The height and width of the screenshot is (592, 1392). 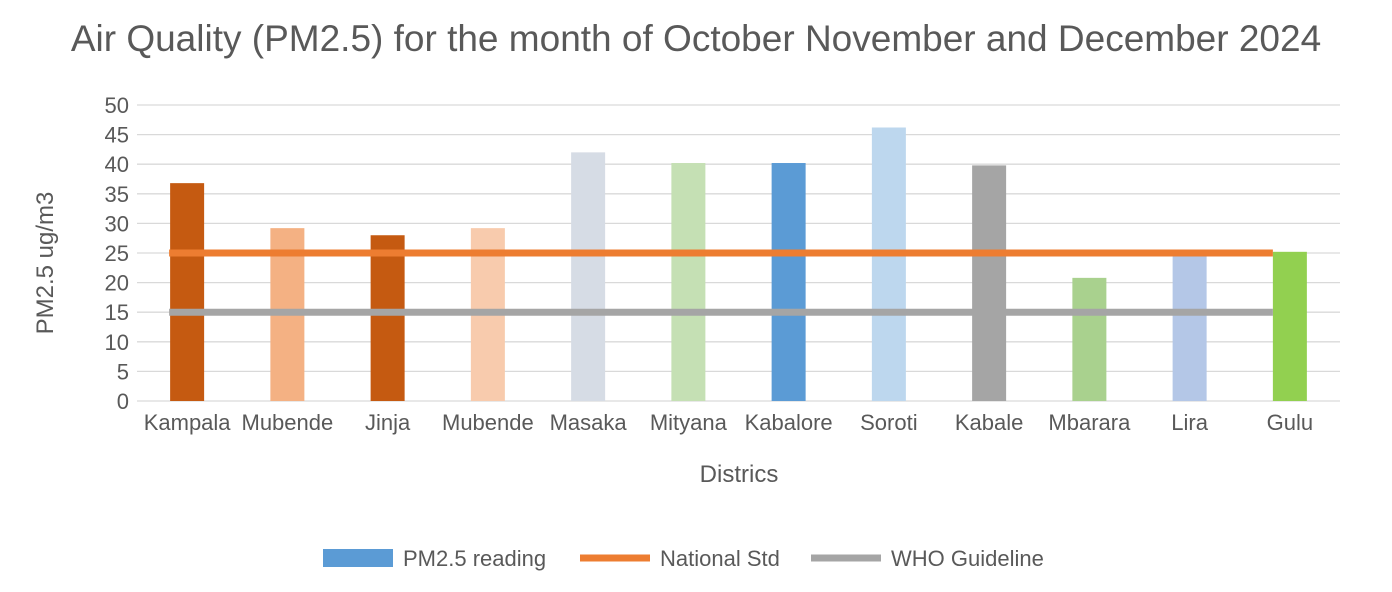 I want to click on x-tick-label: Jinja, so click(x=388, y=422).